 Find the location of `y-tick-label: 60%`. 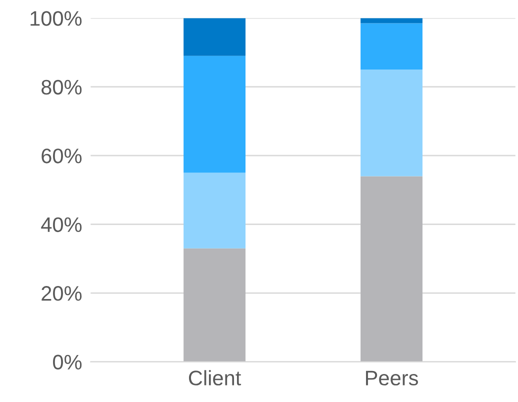

y-tick-label: 60% is located at coordinates (62, 156).